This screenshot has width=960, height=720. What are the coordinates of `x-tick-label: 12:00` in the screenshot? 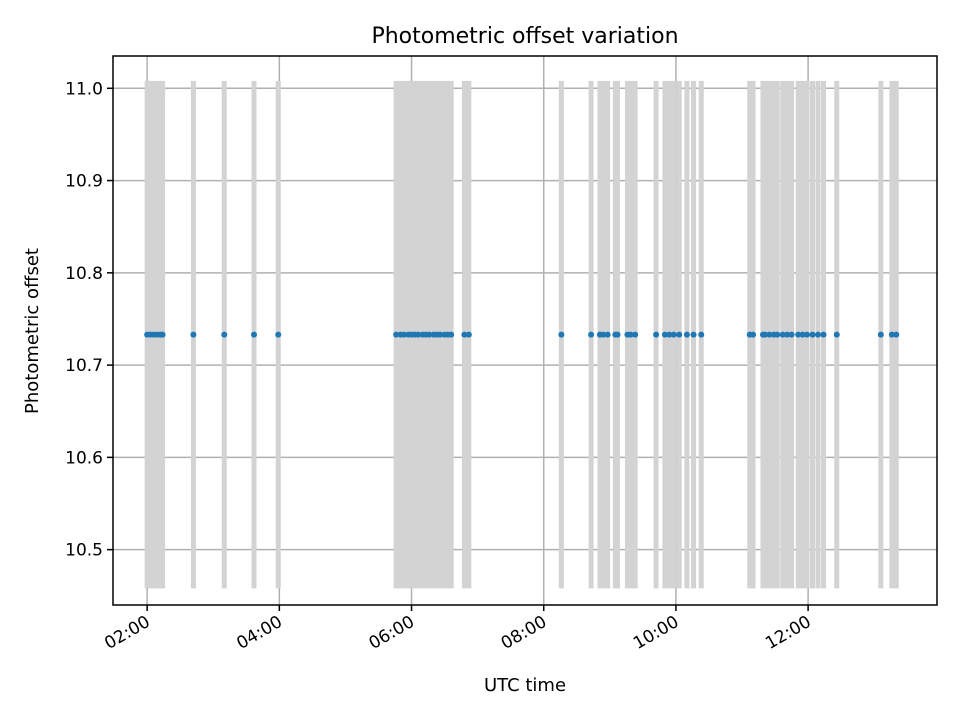 It's located at (788, 633).